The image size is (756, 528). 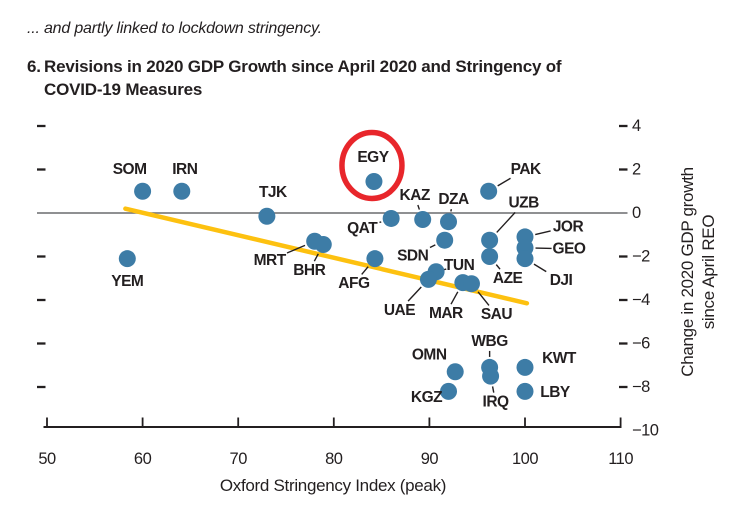 I want to click on leader-line-MRT, so click(x=296, y=249).